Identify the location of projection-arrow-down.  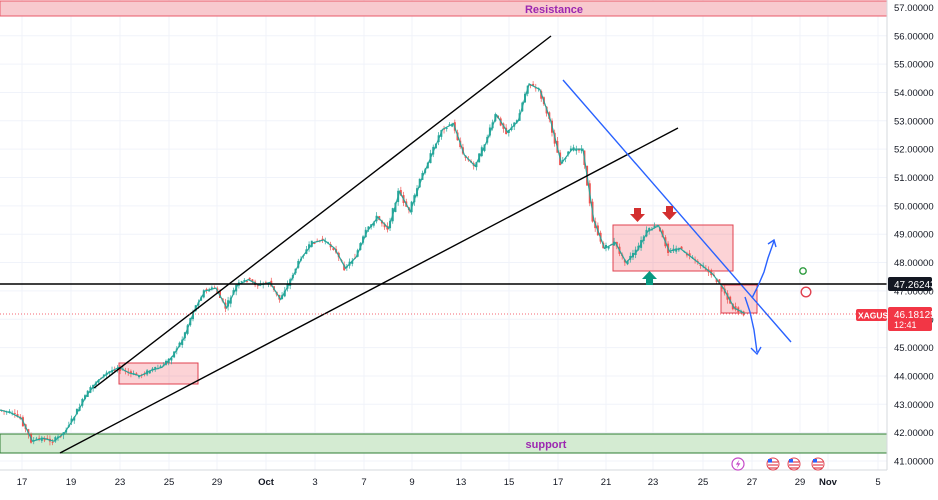
(751, 324).